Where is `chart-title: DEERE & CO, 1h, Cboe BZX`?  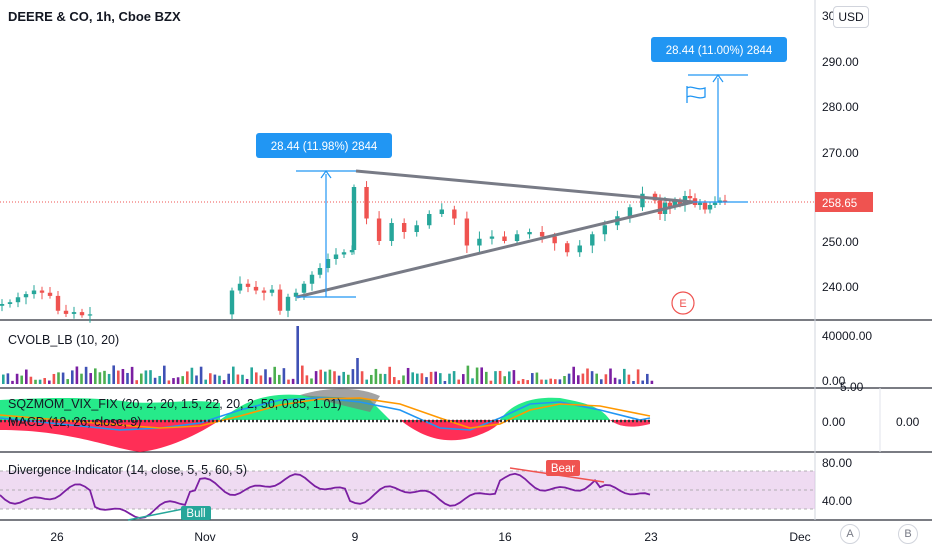
chart-title: DEERE & CO, 1h, Cboe BZX is located at coordinates (94, 16).